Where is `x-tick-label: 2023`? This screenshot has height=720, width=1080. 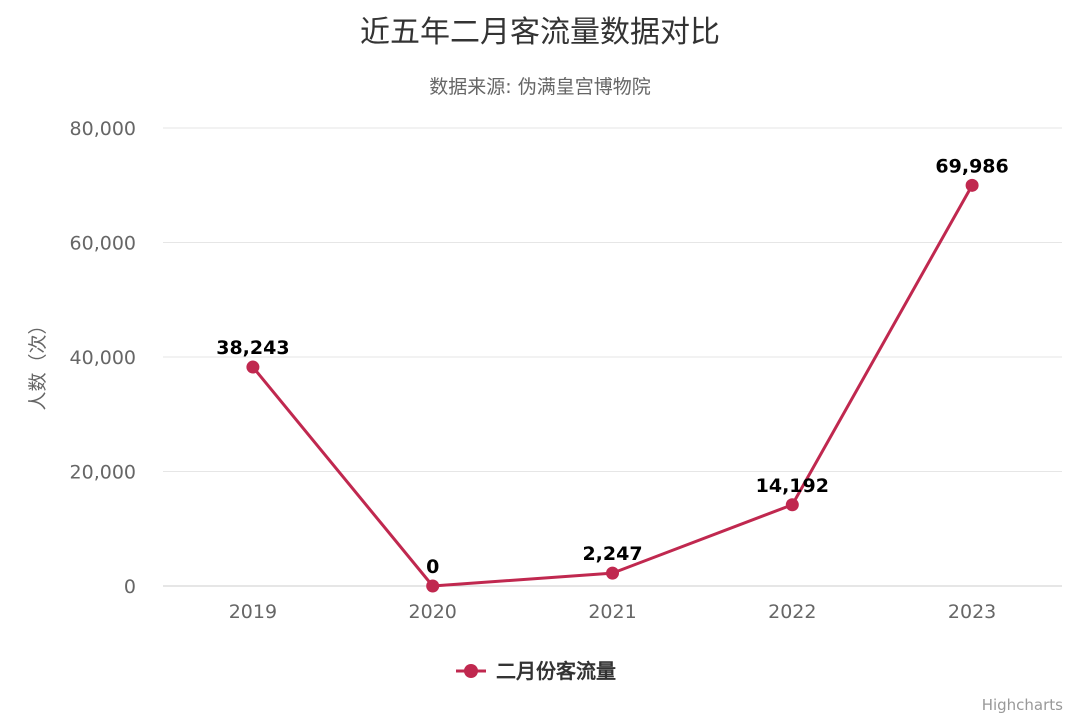 x-tick-label: 2023 is located at coordinates (972, 612).